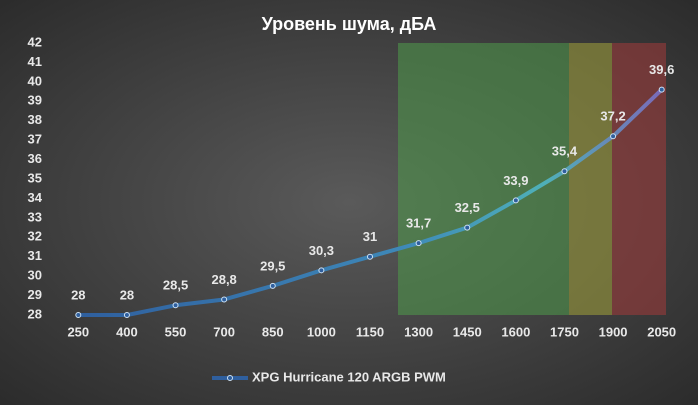 This screenshot has width=698, height=405. Describe the element at coordinates (349, 376) in the screenshot. I see `legend-label: XPG Hurricane 120 ARGB PWM` at that location.